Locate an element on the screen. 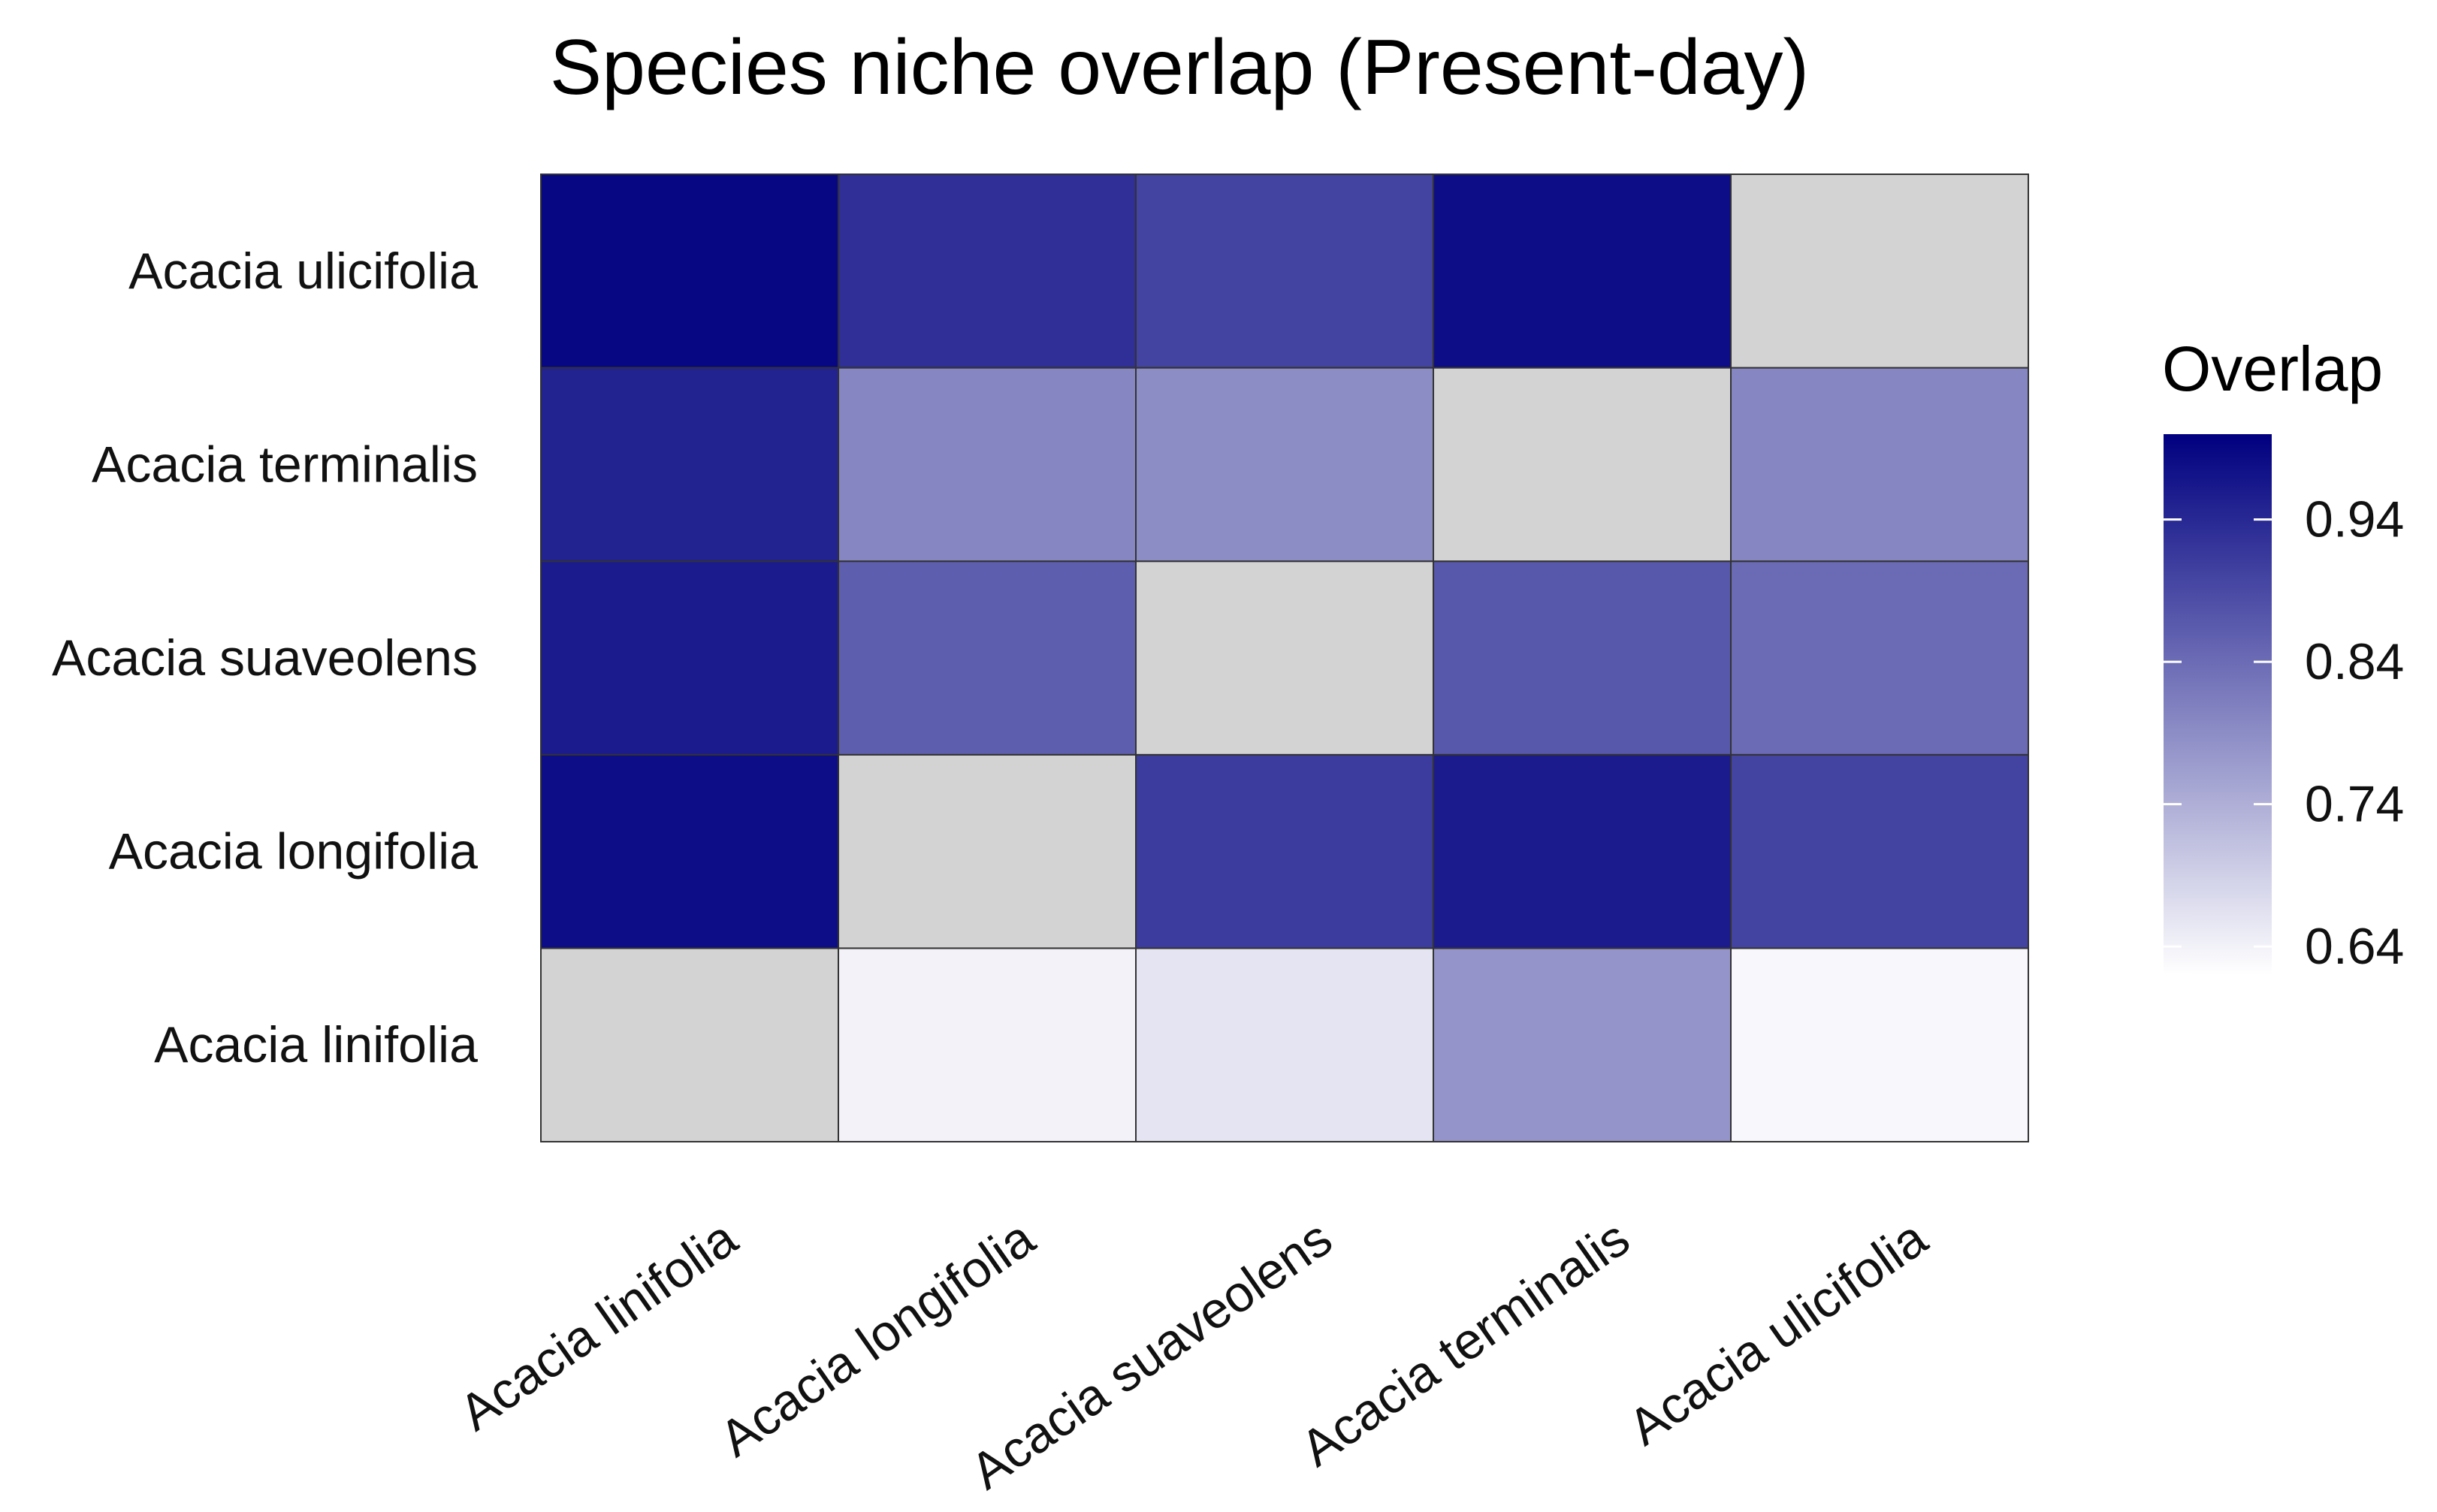  y-tick-label: Acacia suaveolens is located at coordinates (265, 658).